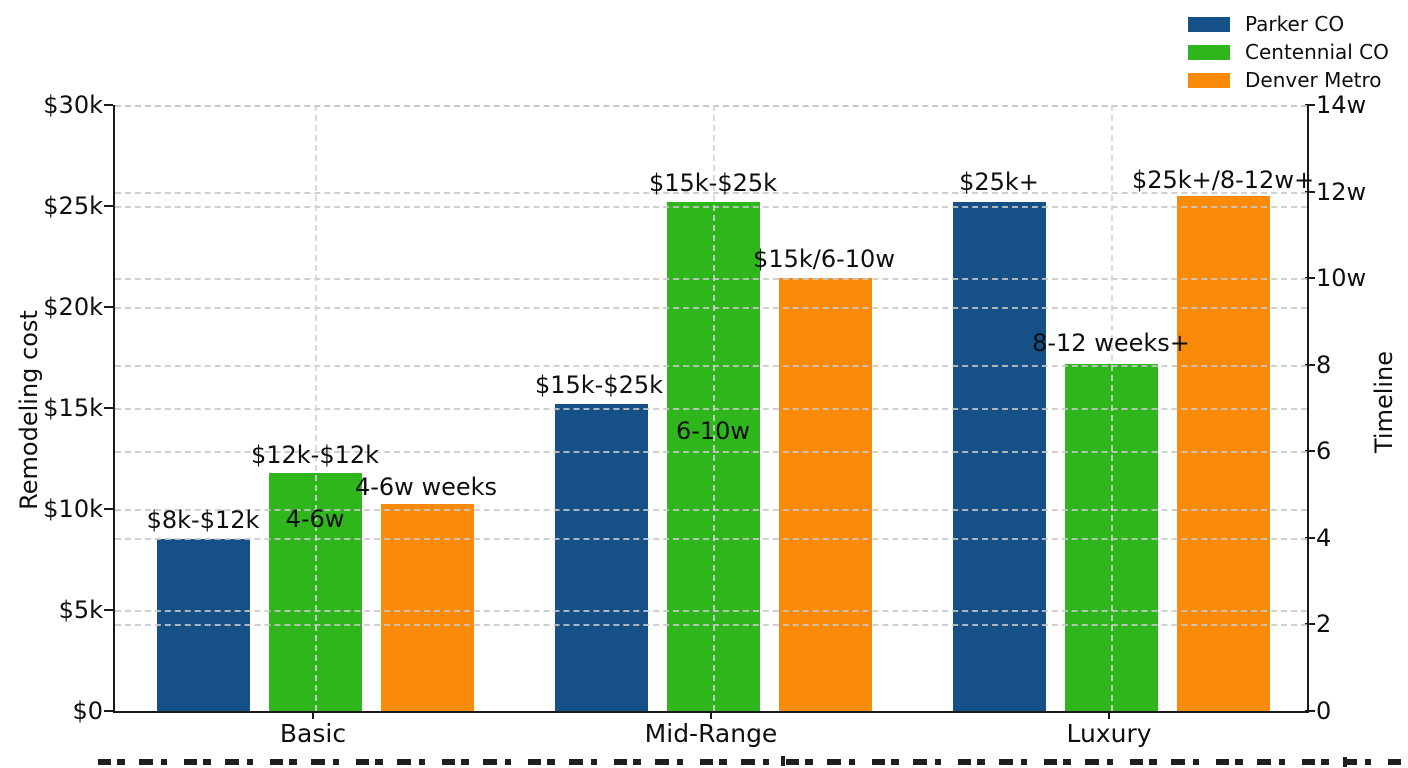 The width and height of the screenshot is (1408, 768). What do you see at coordinates (203, 520) in the screenshot?
I see `bar-label: $8k-$12k` at bounding box center [203, 520].